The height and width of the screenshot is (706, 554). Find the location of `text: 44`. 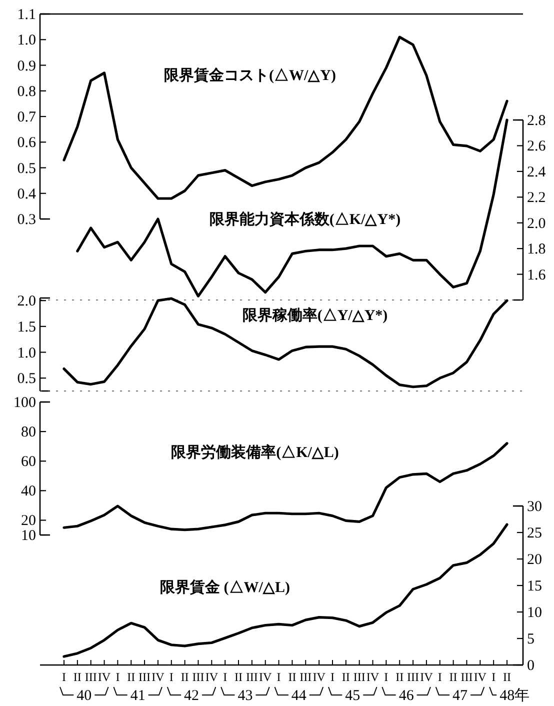

text: 44 is located at coordinates (299, 696).